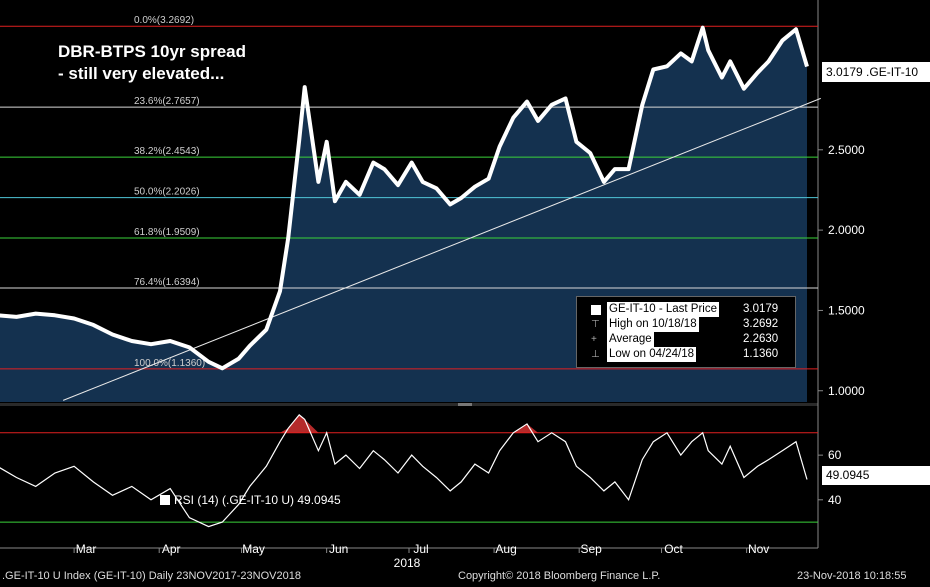 The image size is (930, 587). I want to click on legend-label: Low on 04/24/18, so click(652, 354).